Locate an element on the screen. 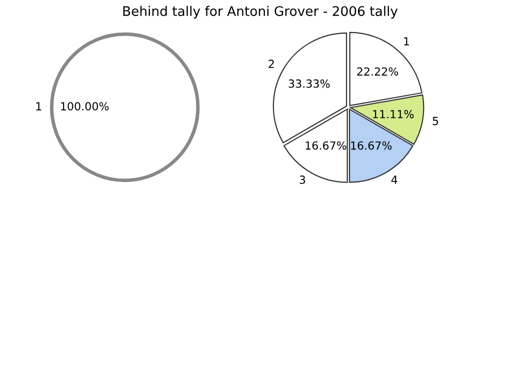 The width and height of the screenshot is (520, 390). slice-label: 3 is located at coordinates (303, 180).